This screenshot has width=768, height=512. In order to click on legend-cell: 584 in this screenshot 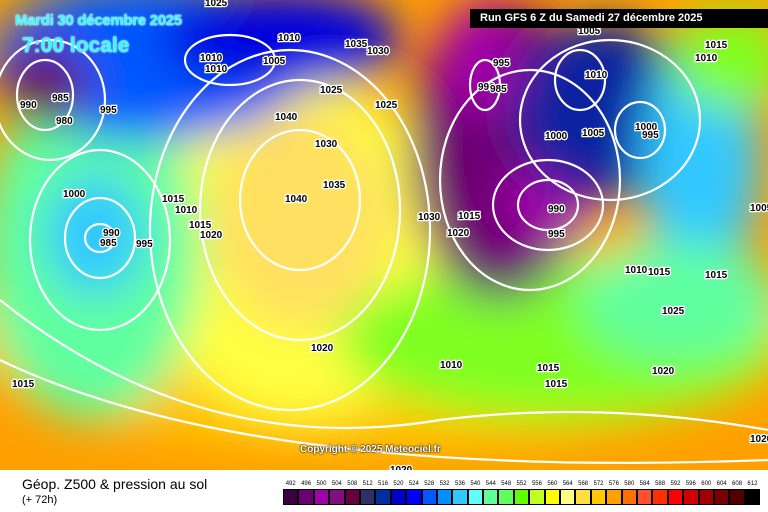, I will do `click(644, 492)`.